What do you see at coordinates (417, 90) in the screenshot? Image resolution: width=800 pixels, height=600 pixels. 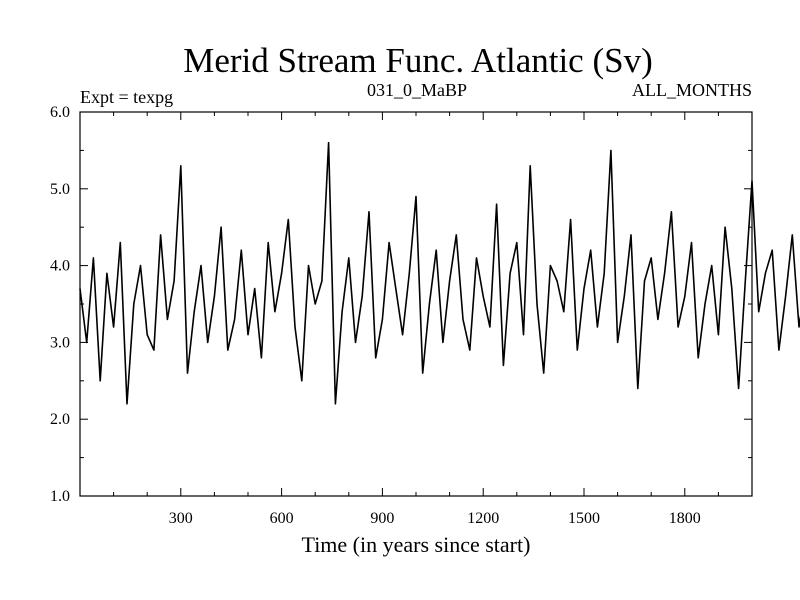 I see `chart-subtitle-center: 031_0_MaBP` at bounding box center [417, 90].